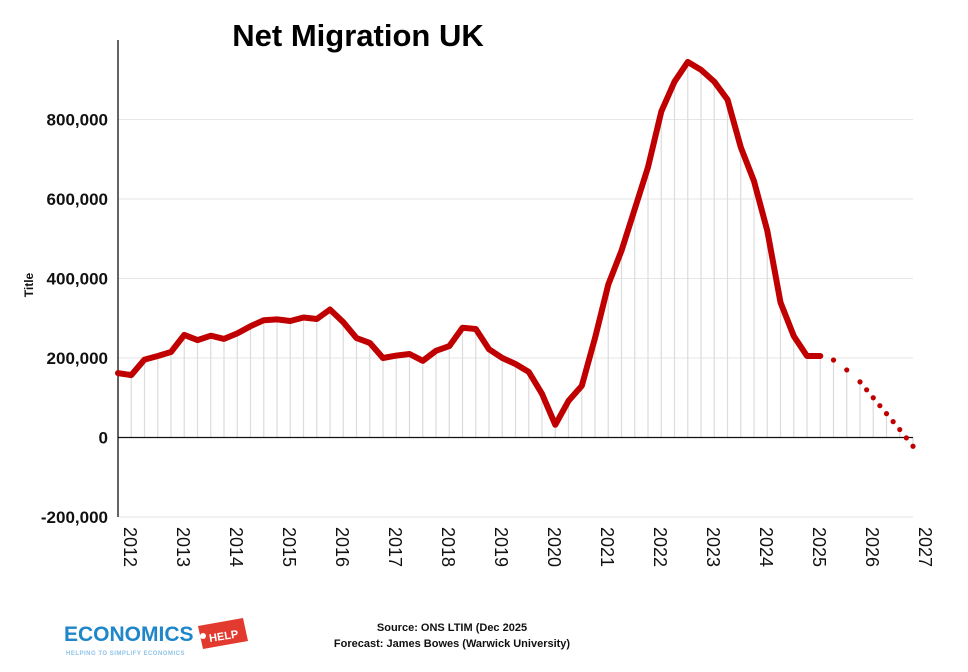 The height and width of the screenshot is (672, 968). I want to click on source-line-1: Source: ONS LTIM (Dec 2025, so click(452, 628).